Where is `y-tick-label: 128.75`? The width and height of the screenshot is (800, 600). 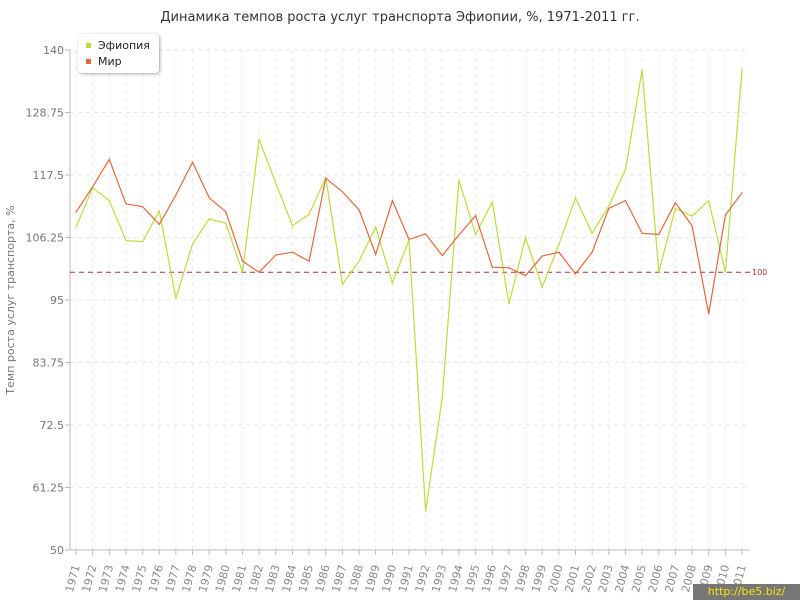
y-tick-label: 128.75 is located at coordinates (45, 113).